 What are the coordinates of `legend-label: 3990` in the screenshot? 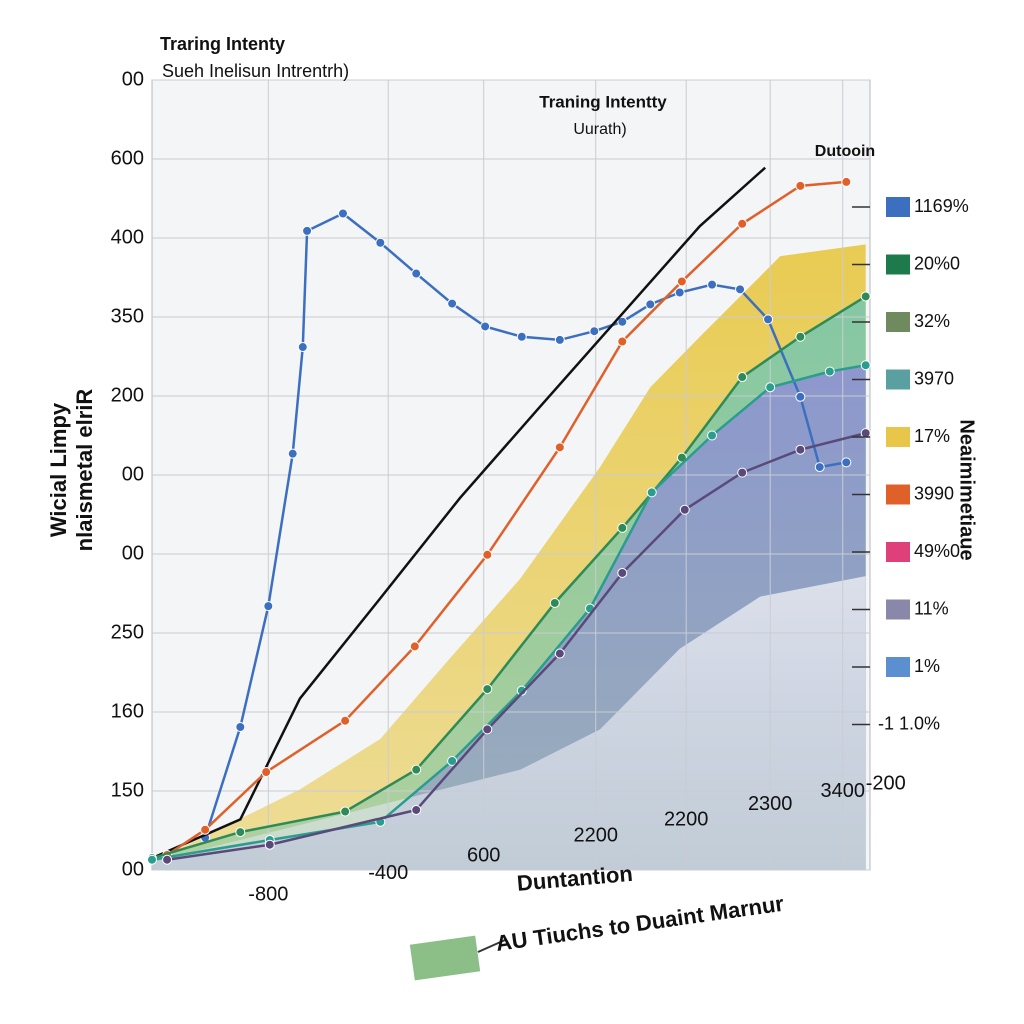 It's located at (934, 493).